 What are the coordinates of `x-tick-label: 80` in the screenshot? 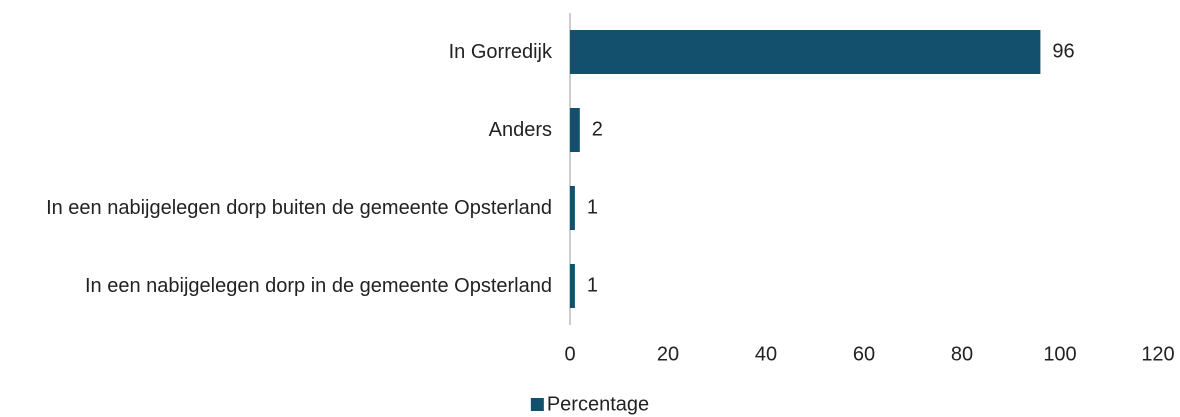 It's located at (962, 354).